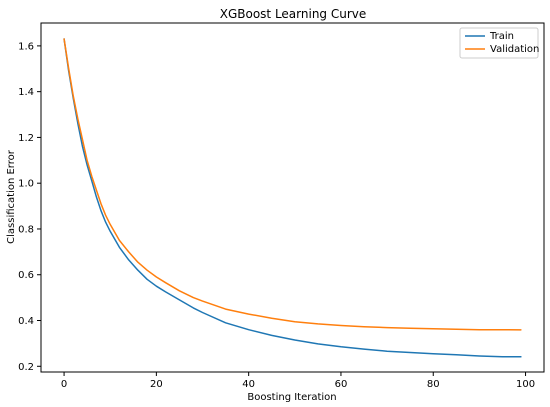 The image size is (550, 407). What do you see at coordinates (26, 92) in the screenshot?
I see `y-tick-label: 1.4` at bounding box center [26, 92].